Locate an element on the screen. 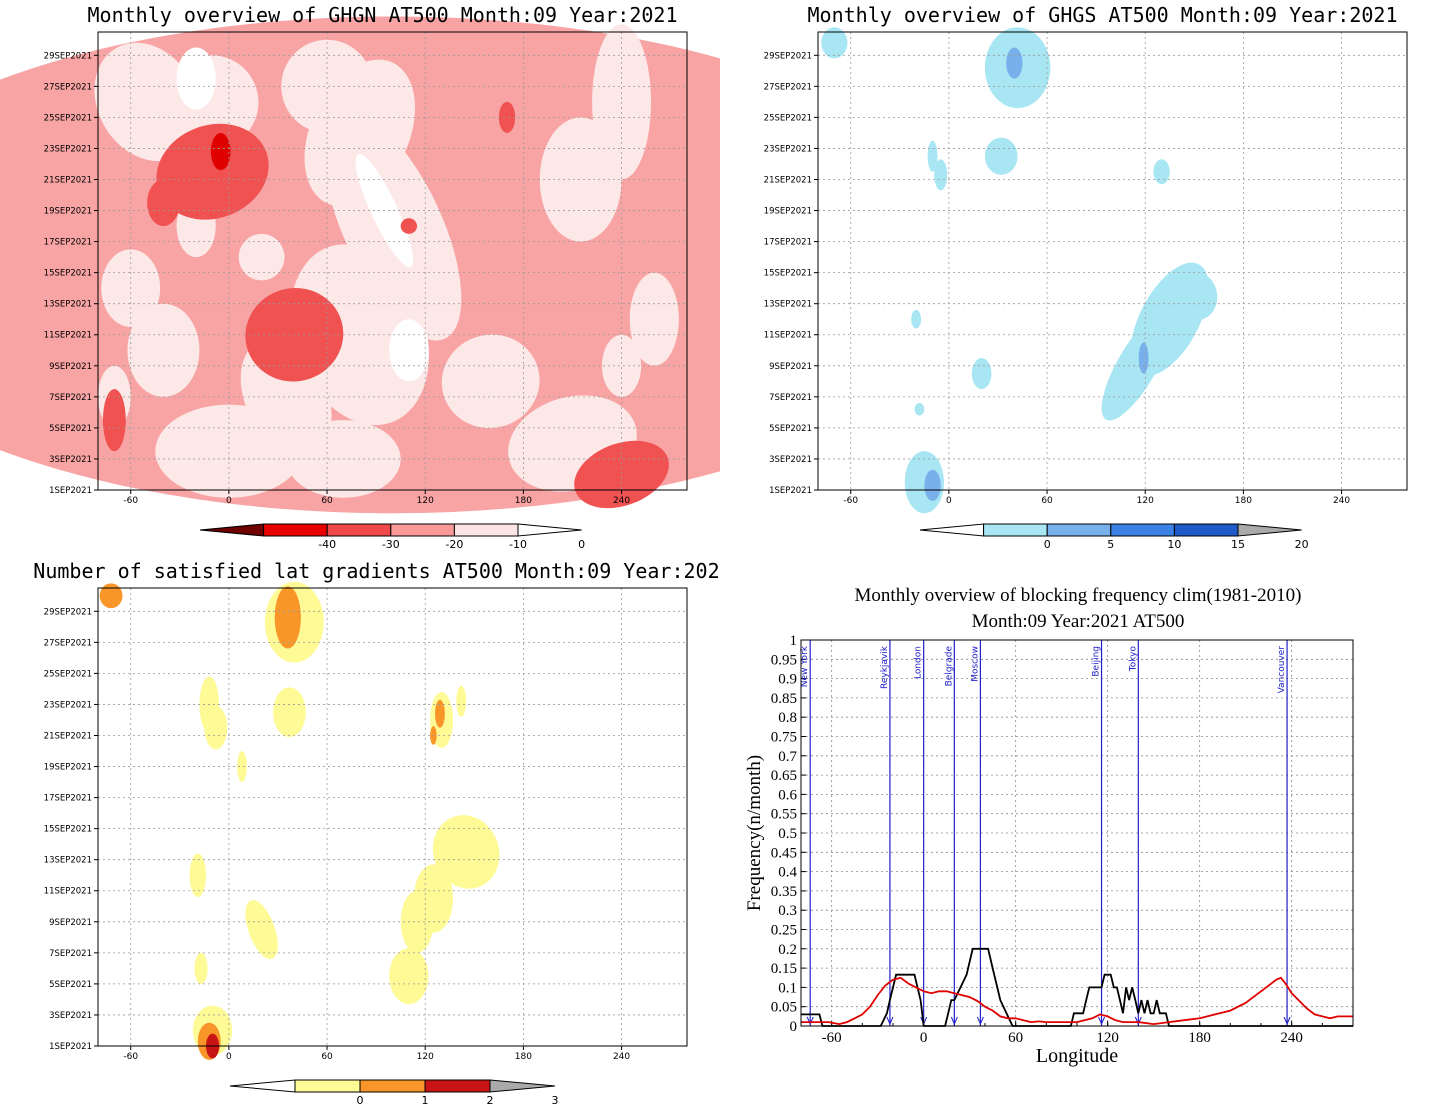 The width and height of the screenshot is (1440, 1112). y-tick-label: 17SEP2021 is located at coordinates (68, 243).